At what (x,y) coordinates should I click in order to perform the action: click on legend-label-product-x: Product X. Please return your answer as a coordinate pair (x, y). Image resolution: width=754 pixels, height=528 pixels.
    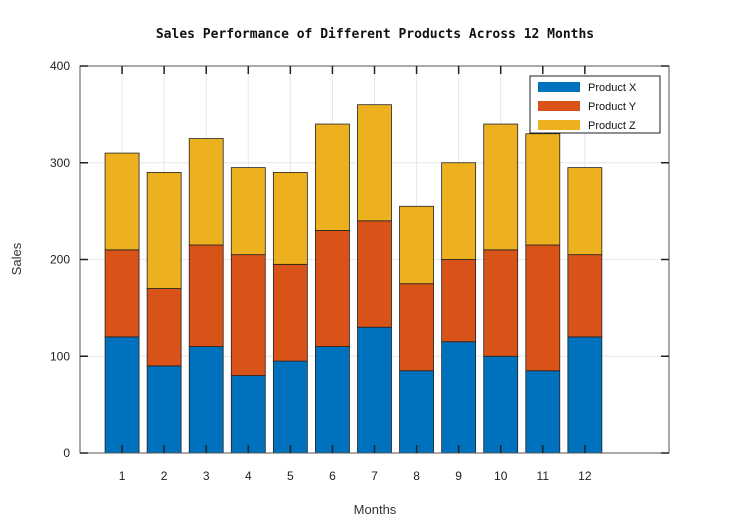
    Looking at the image, I should click on (612, 88).